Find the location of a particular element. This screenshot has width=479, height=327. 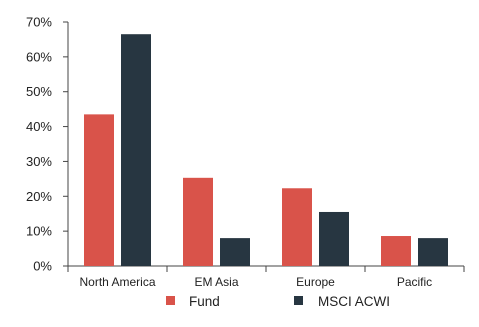

y-tick-label: 40% is located at coordinates (39, 126).